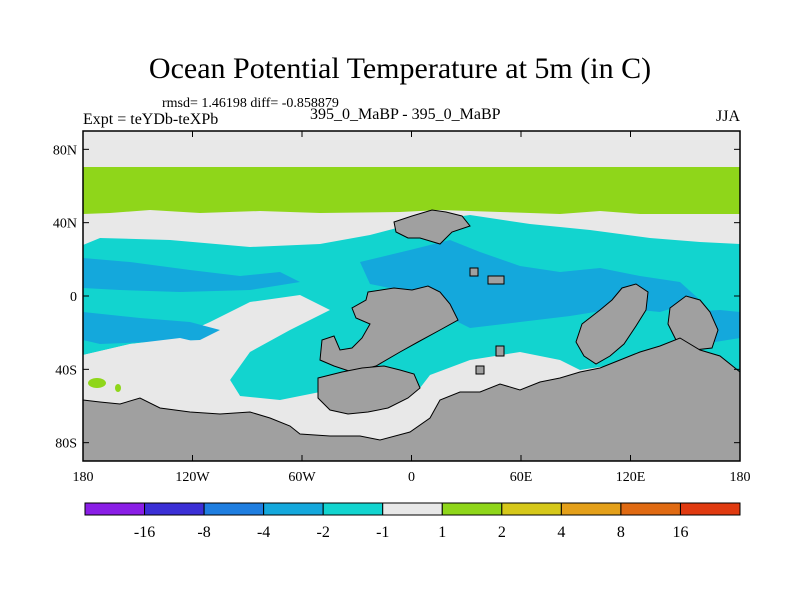 The image size is (800, 600). Describe the element at coordinates (191, 275) in the screenshot. I see `field-blue-pacific` at that location.